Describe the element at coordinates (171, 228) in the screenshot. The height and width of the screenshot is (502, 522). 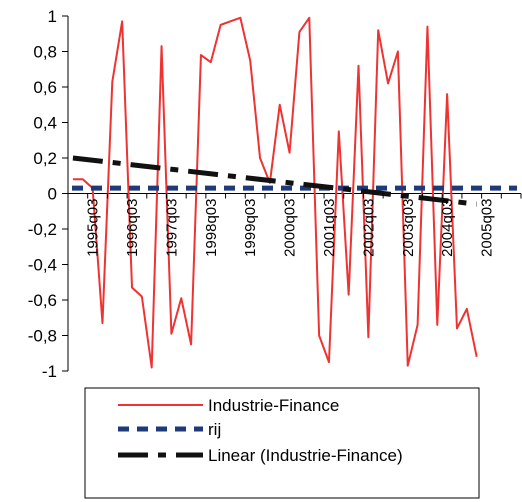
I see `x-tick-label: 1997q03` at that location.